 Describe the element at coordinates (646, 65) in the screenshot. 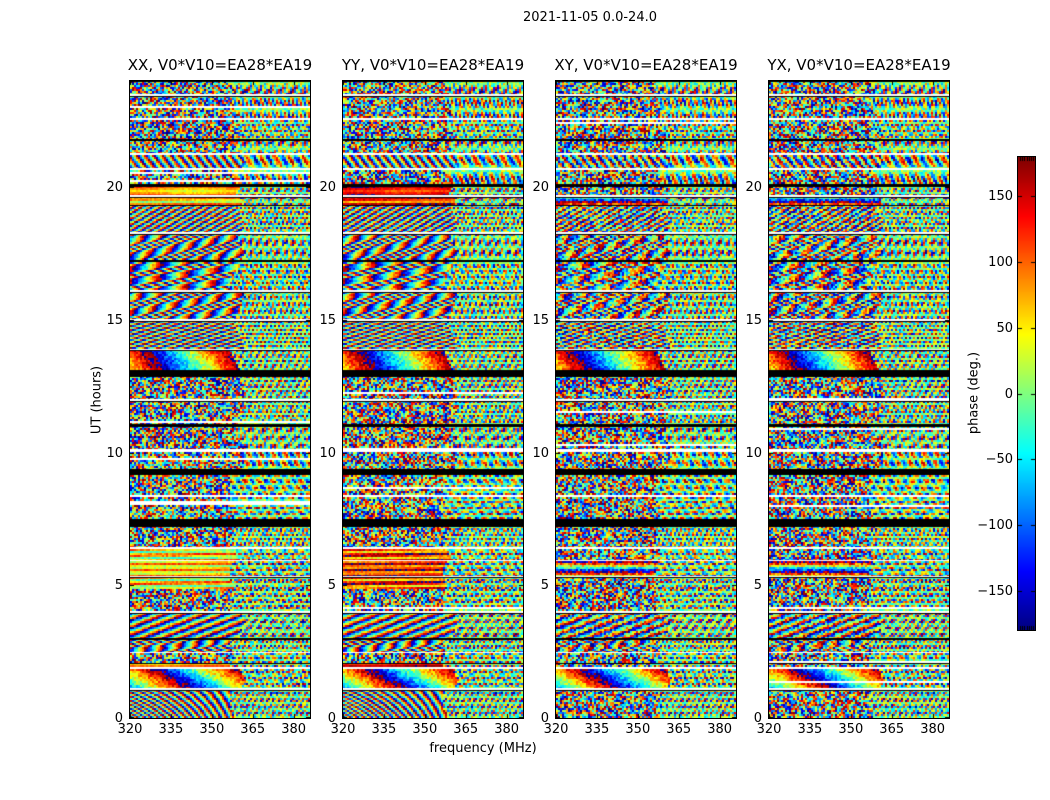

I see `panel-title-xy: XY, V0*V10=EA28*EA19` at that location.